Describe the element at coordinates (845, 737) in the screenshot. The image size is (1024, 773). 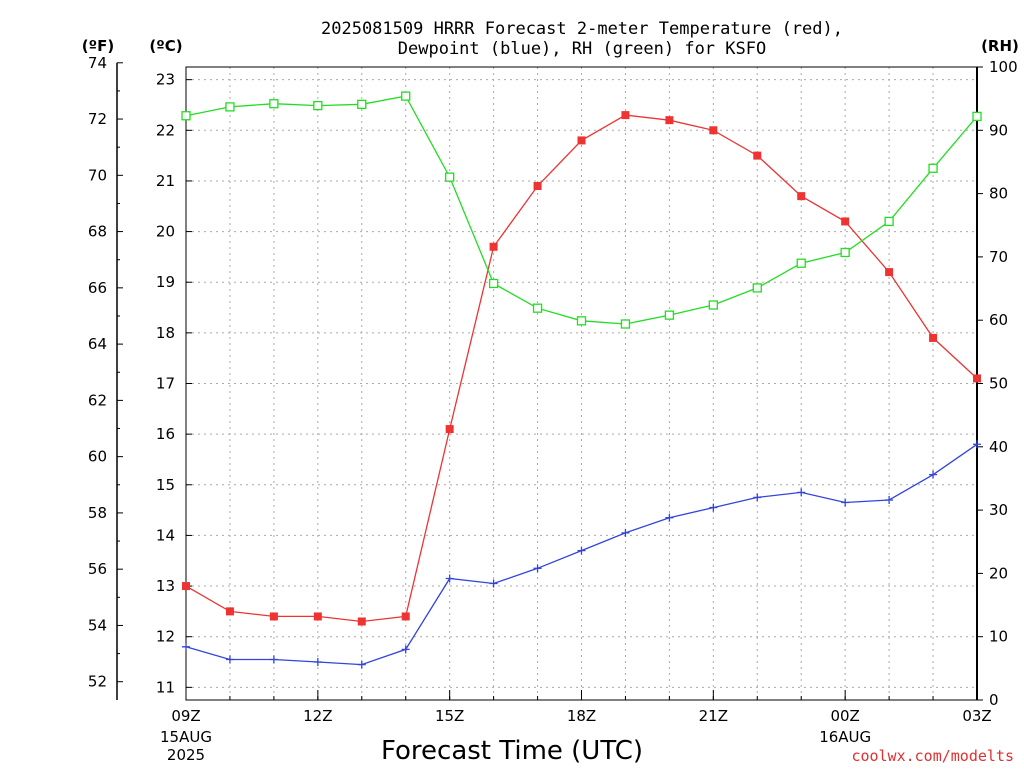
I see `x-tick-date-label: 16AUG` at that location.